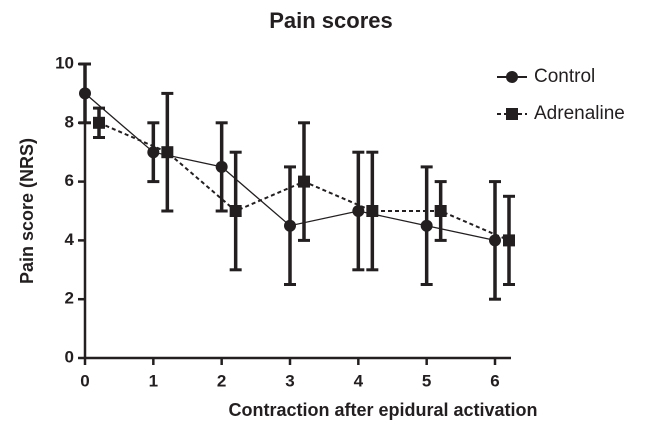 The width and height of the screenshot is (662, 429). Describe the element at coordinates (289, 380) in the screenshot. I see `x-tick-label: 3` at that location.